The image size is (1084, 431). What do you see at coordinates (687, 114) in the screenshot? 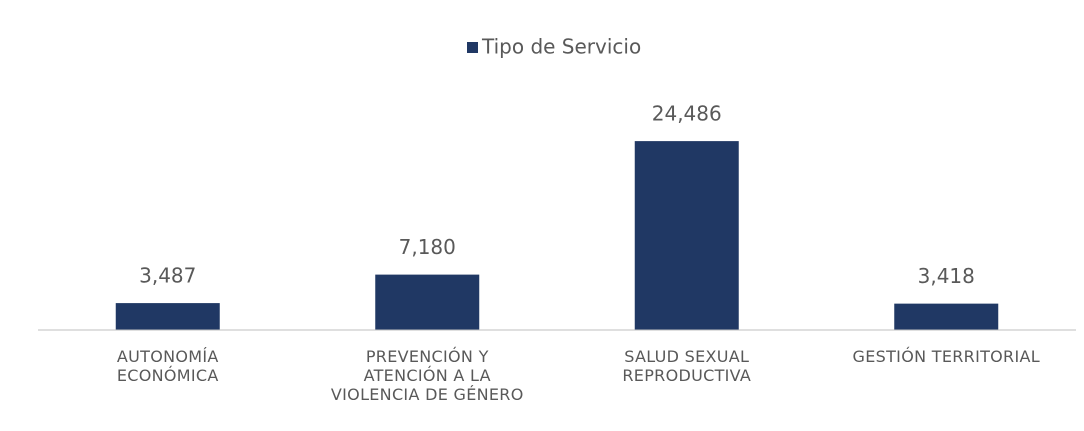
I see `data-label: 24,486` at bounding box center [687, 114].